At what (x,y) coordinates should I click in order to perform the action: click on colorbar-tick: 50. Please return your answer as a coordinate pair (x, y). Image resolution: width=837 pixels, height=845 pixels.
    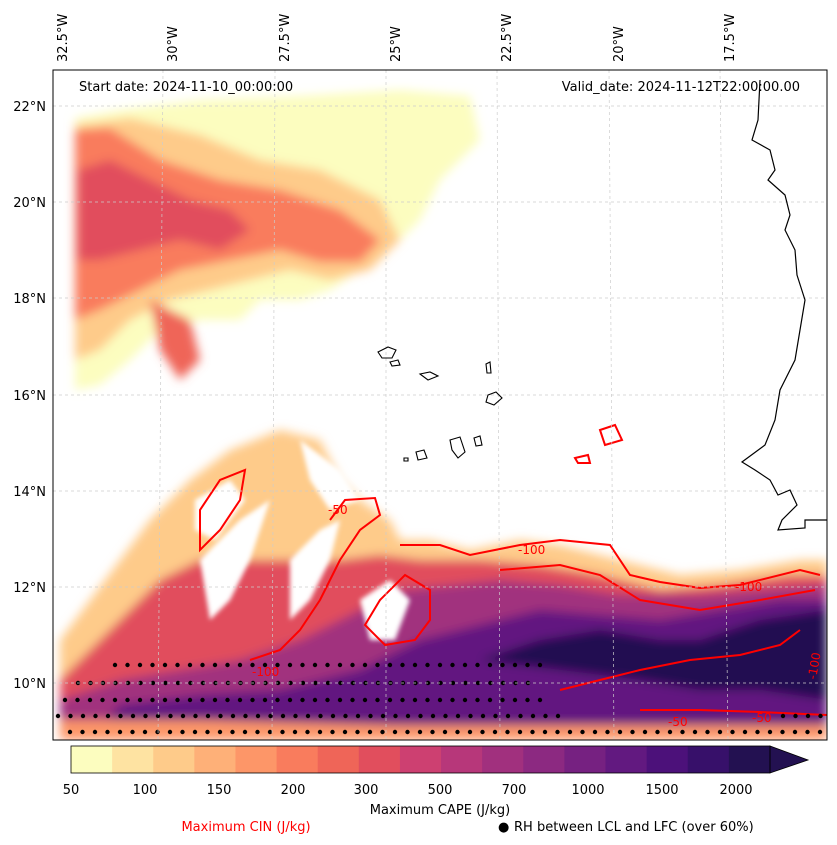
    Looking at the image, I should click on (71, 790).